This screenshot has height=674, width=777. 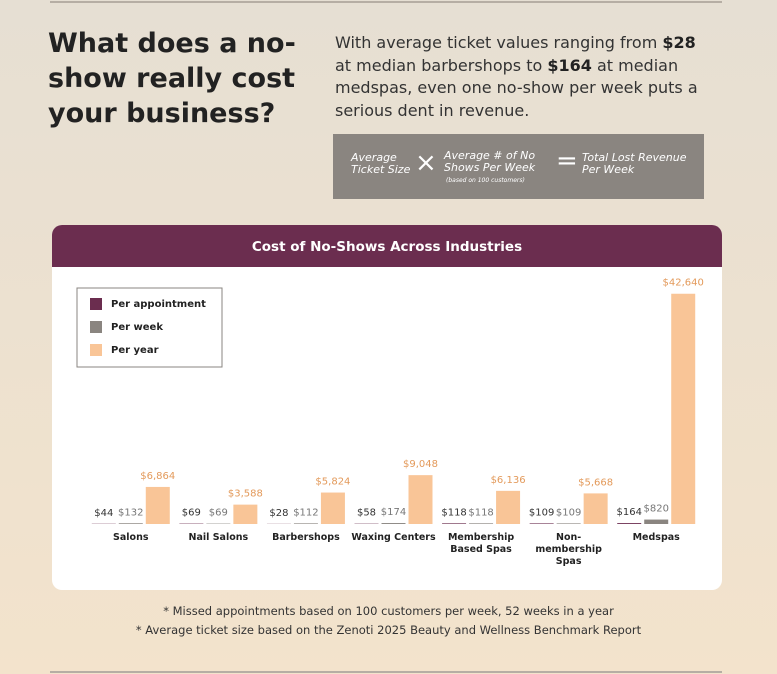 I want to click on formula-term: Average Ticket Size, so click(x=381, y=163).